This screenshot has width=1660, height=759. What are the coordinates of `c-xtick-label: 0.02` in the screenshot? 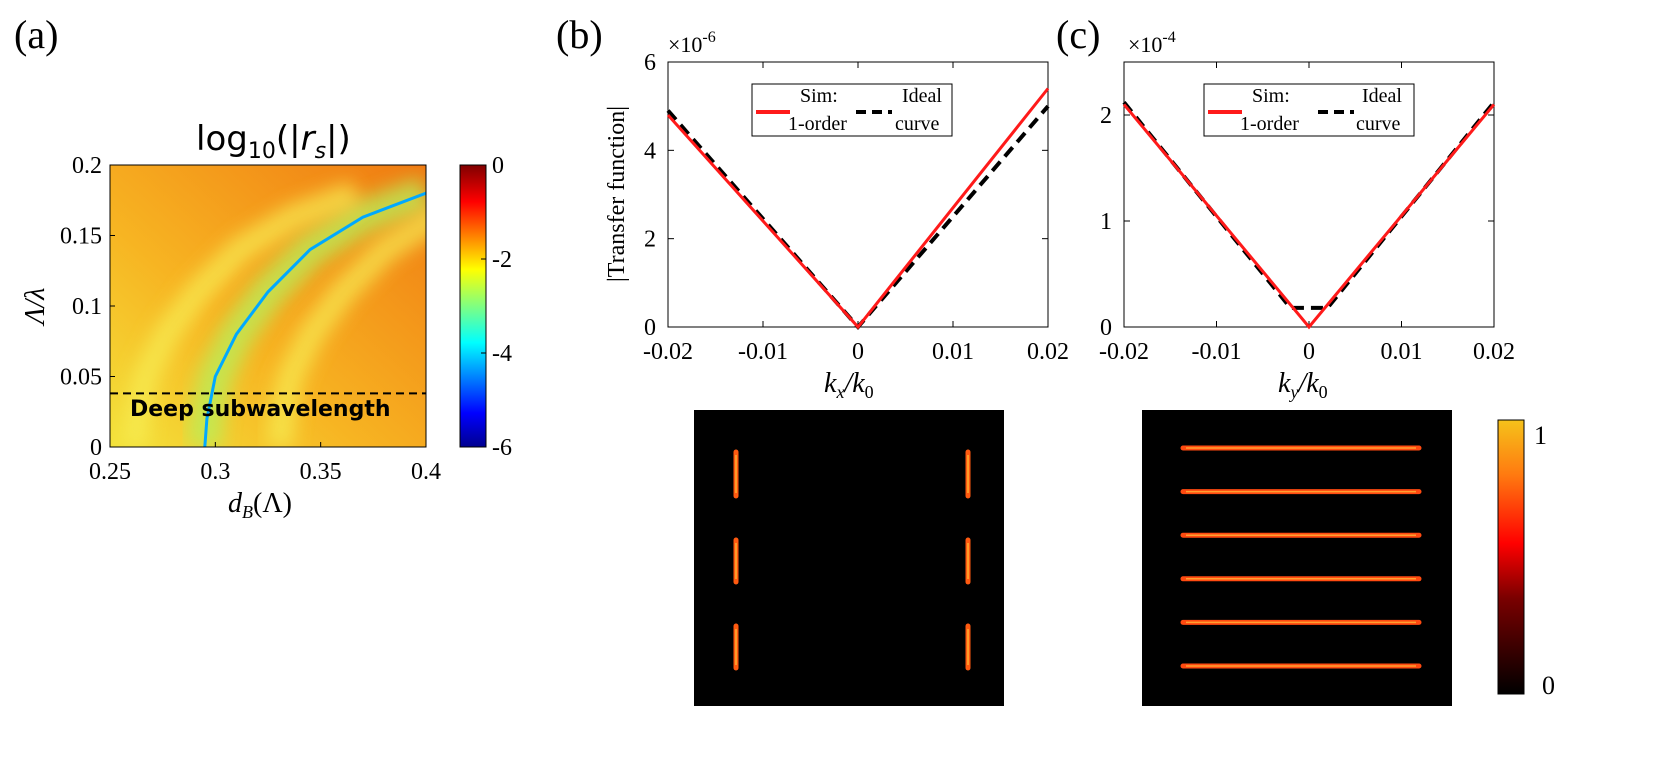 It's located at (1494, 352).